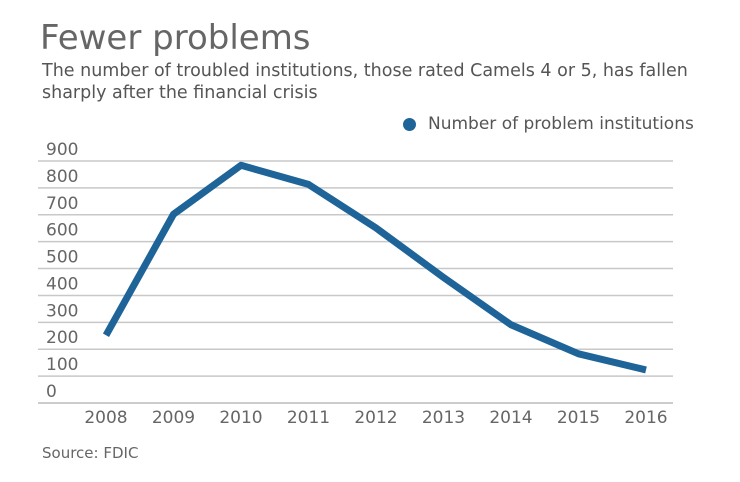 The image size is (740, 482). I want to click on chart-title: Fewer problems, so click(175, 38).